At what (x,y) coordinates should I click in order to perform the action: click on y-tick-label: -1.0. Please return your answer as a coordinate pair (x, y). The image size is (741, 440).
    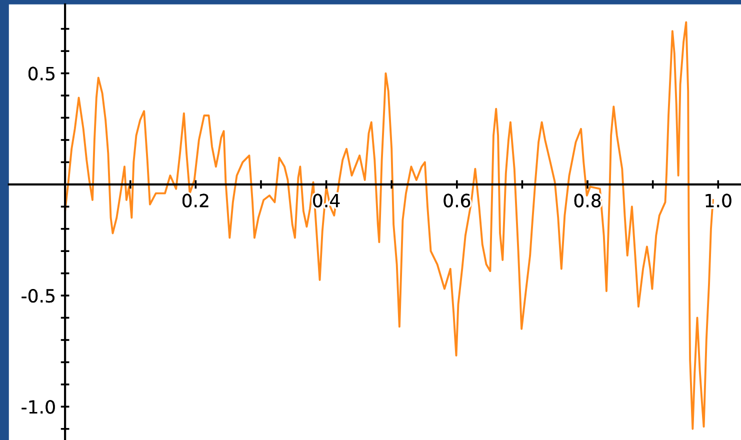
    Looking at the image, I should click on (38, 407).